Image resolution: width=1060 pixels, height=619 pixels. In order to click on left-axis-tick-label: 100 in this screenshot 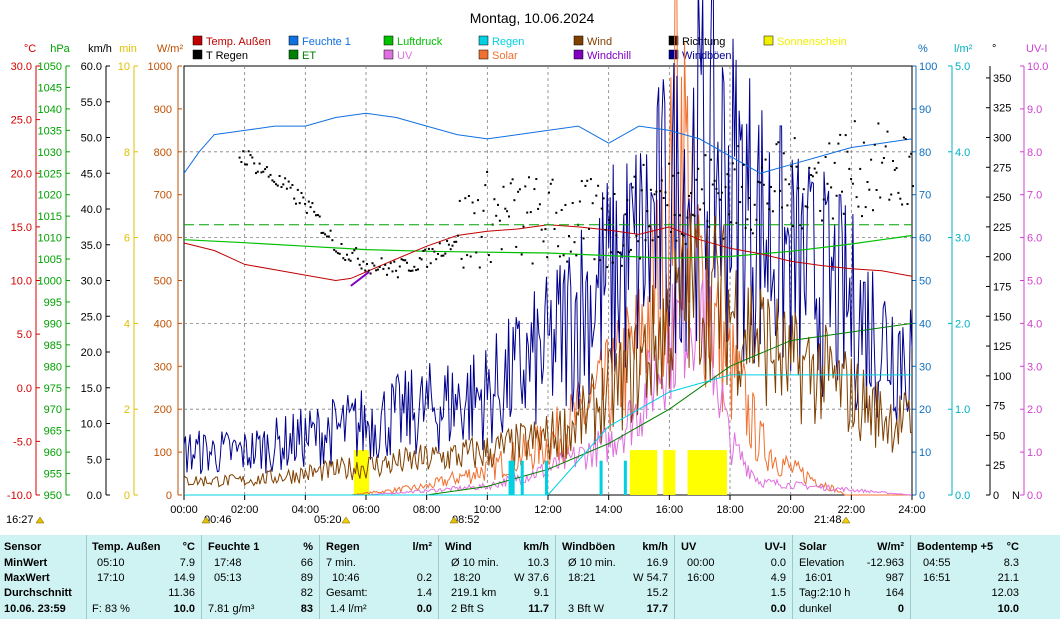, I will do `click(163, 453)`.